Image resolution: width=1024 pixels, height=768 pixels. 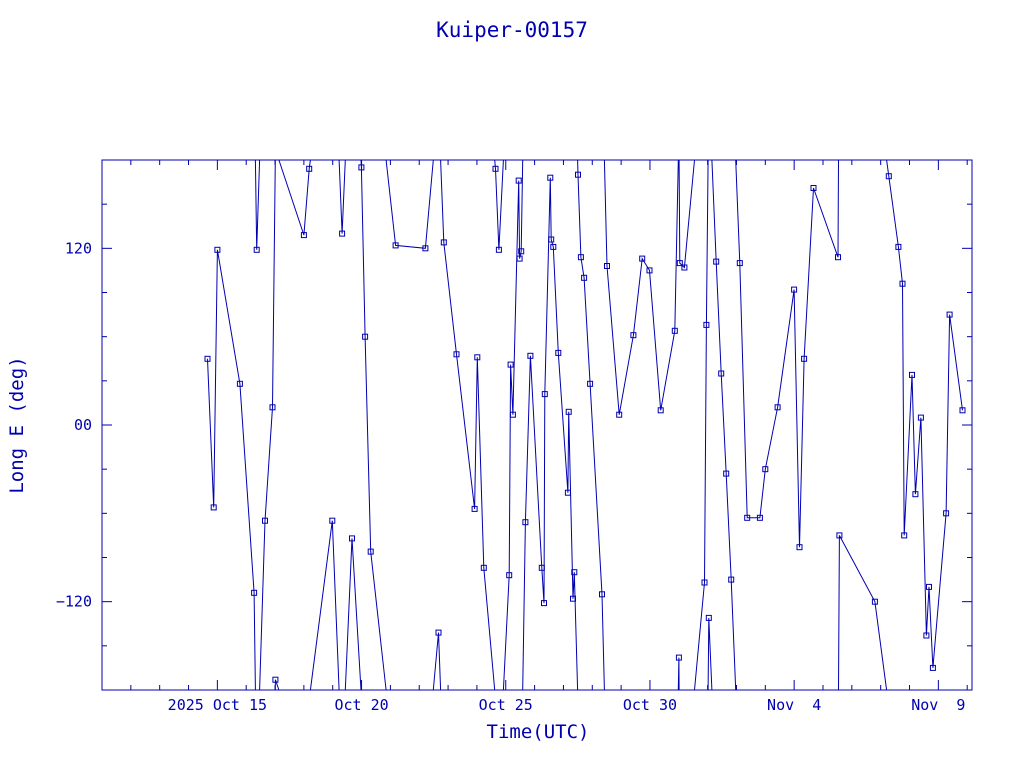 What do you see at coordinates (538, 732) in the screenshot?
I see `x-axis-label: Time(UTC)` at bounding box center [538, 732].